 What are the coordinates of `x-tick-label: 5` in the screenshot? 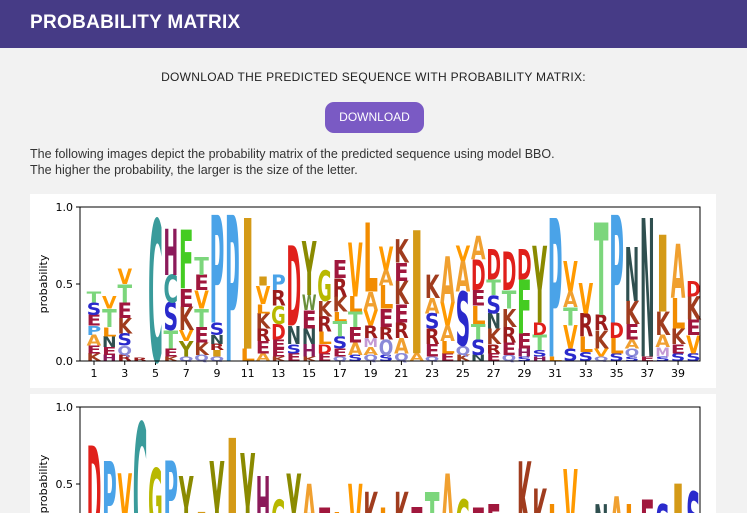 It's located at (155, 373).